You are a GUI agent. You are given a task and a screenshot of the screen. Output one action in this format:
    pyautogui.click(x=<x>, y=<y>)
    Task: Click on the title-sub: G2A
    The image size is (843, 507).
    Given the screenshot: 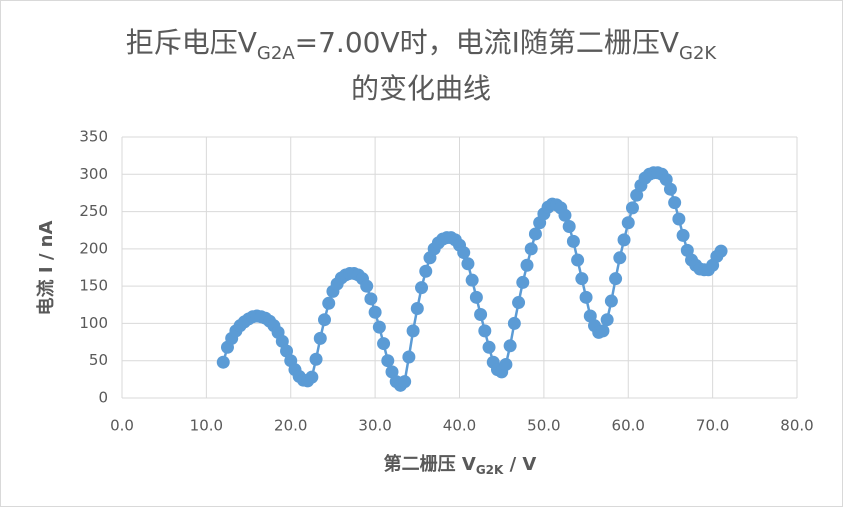 What is the action you would take?
    pyautogui.click(x=276, y=53)
    